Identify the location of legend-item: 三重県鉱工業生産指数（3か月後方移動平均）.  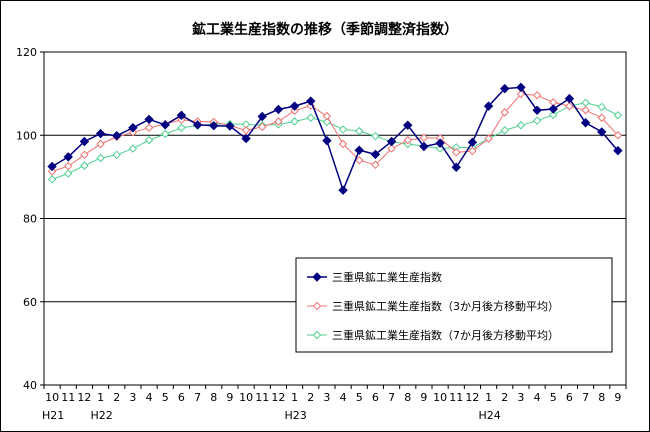
(433, 306).